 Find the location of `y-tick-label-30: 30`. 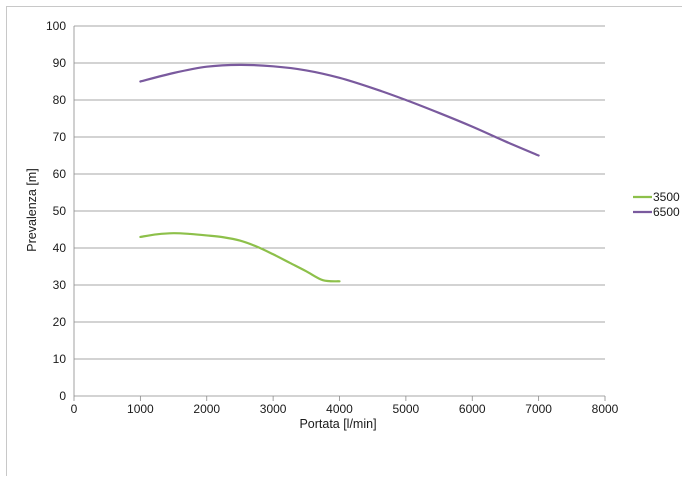

y-tick-label-30: 30 is located at coordinates (60, 285).